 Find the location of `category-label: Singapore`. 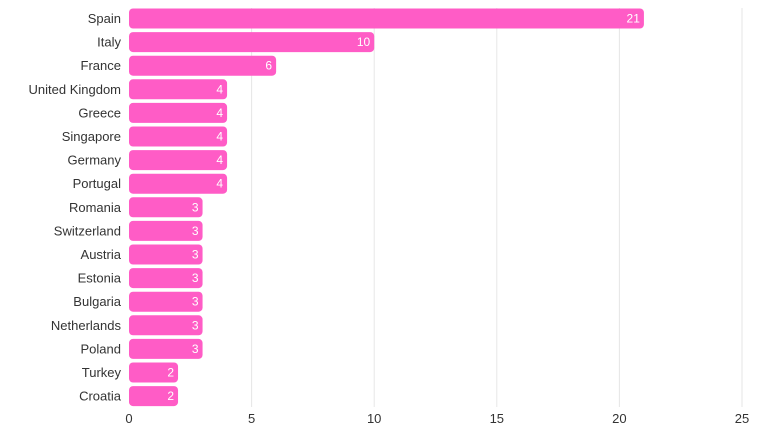

category-label: Singapore is located at coordinates (91, 136).